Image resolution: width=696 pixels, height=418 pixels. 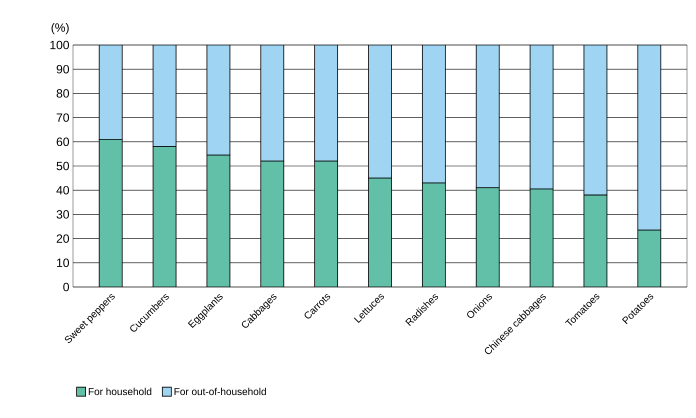 What do you see at coordinates (63, 69) in the screenshot?
I see `y-tick-label: 90` at bounding box center [63, 69].